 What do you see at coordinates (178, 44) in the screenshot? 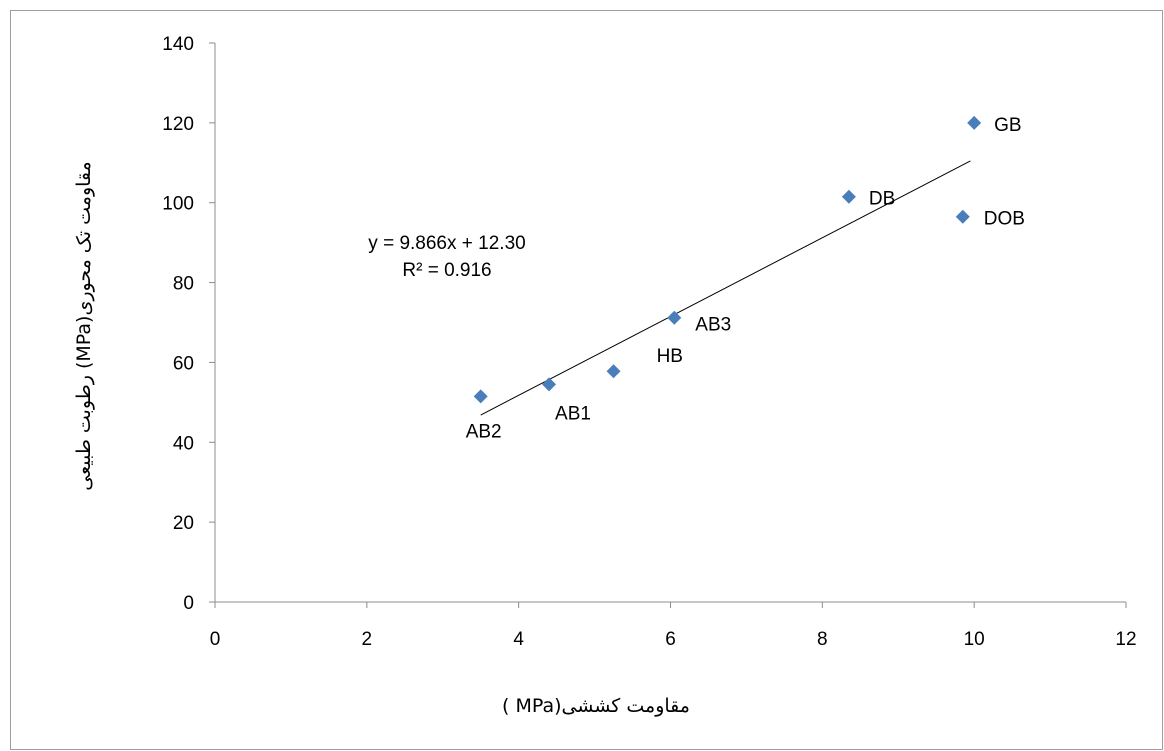
I see `y-tick-label: 140` at bounding box center [178, 44].